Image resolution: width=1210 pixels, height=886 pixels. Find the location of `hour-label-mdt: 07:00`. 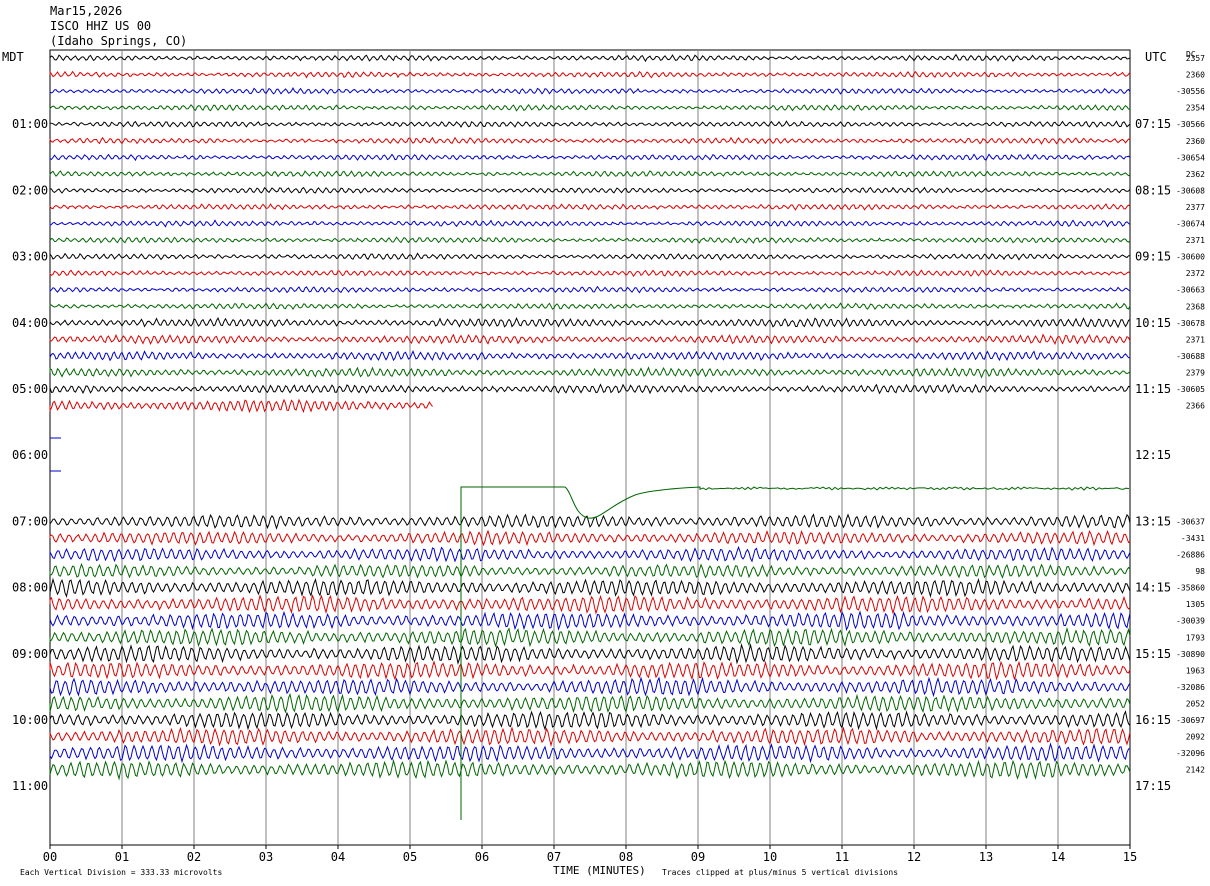

hour-label-mdt: 07:00 is located at coordinates (30, 521).